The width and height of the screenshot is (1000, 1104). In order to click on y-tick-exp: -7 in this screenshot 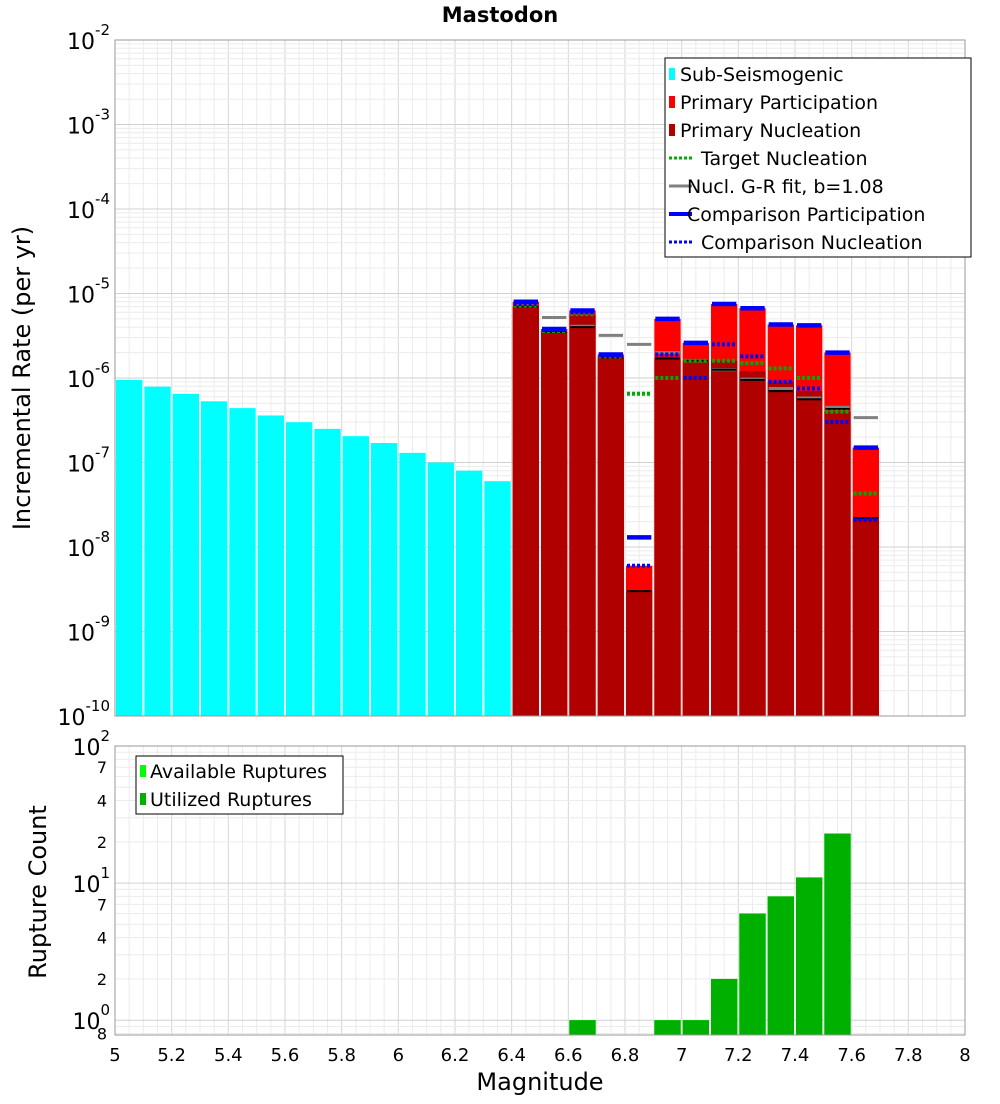, I will do `click(102, 453)`.